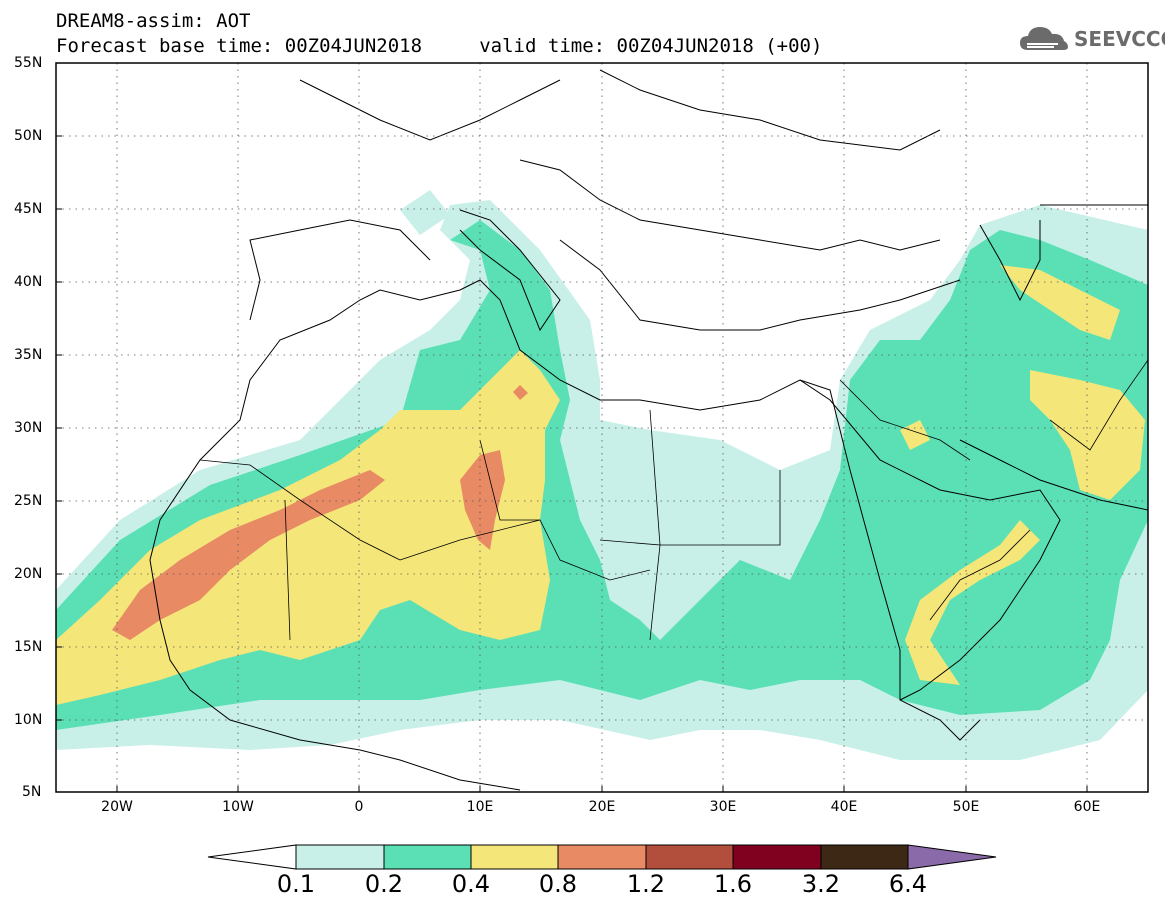 This screenshot has width=1165, height=905. Describe the element at coordinates (252, 857) in the screenshot. I see `colorbar-low-arrow` at that location.